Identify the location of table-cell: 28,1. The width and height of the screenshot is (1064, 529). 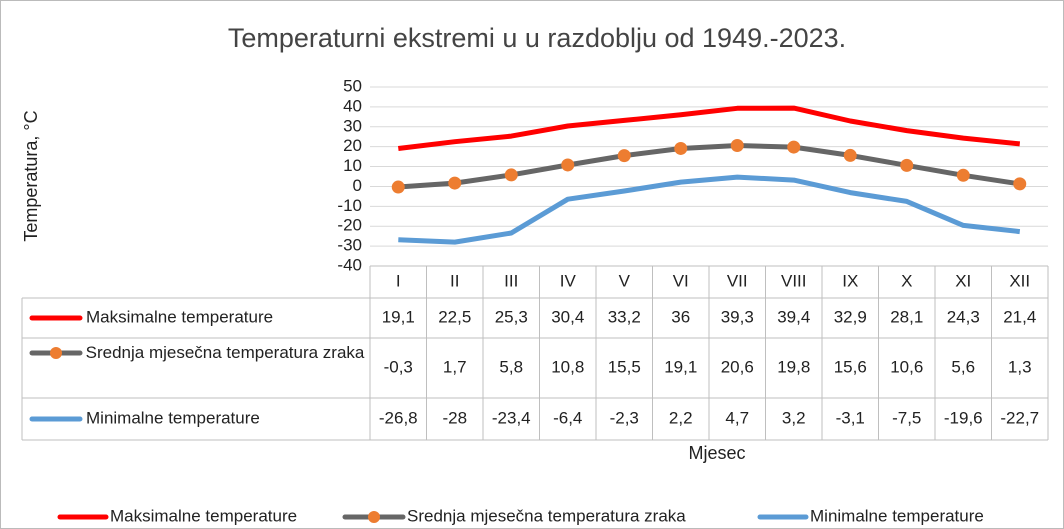
(906, 316).